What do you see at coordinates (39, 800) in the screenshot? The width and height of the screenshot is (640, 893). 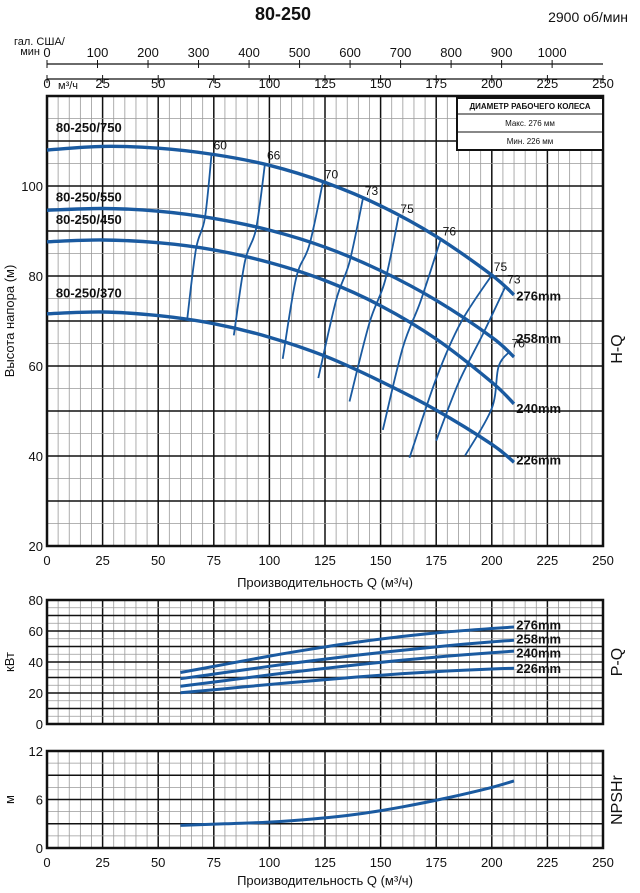 I see `npsh-y-tick-label: 6` at bounding box center [39, 800].